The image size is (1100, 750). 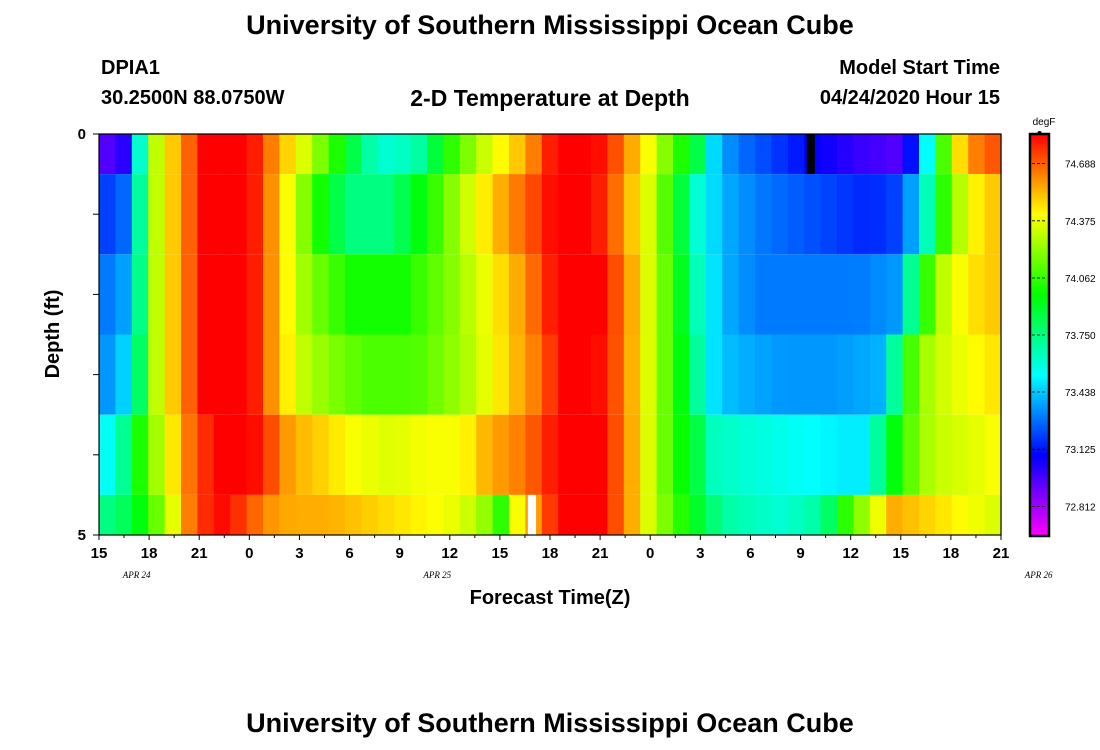 I want to click on colorbar-tick-label: 73.125, so click(x=1080, y=450).